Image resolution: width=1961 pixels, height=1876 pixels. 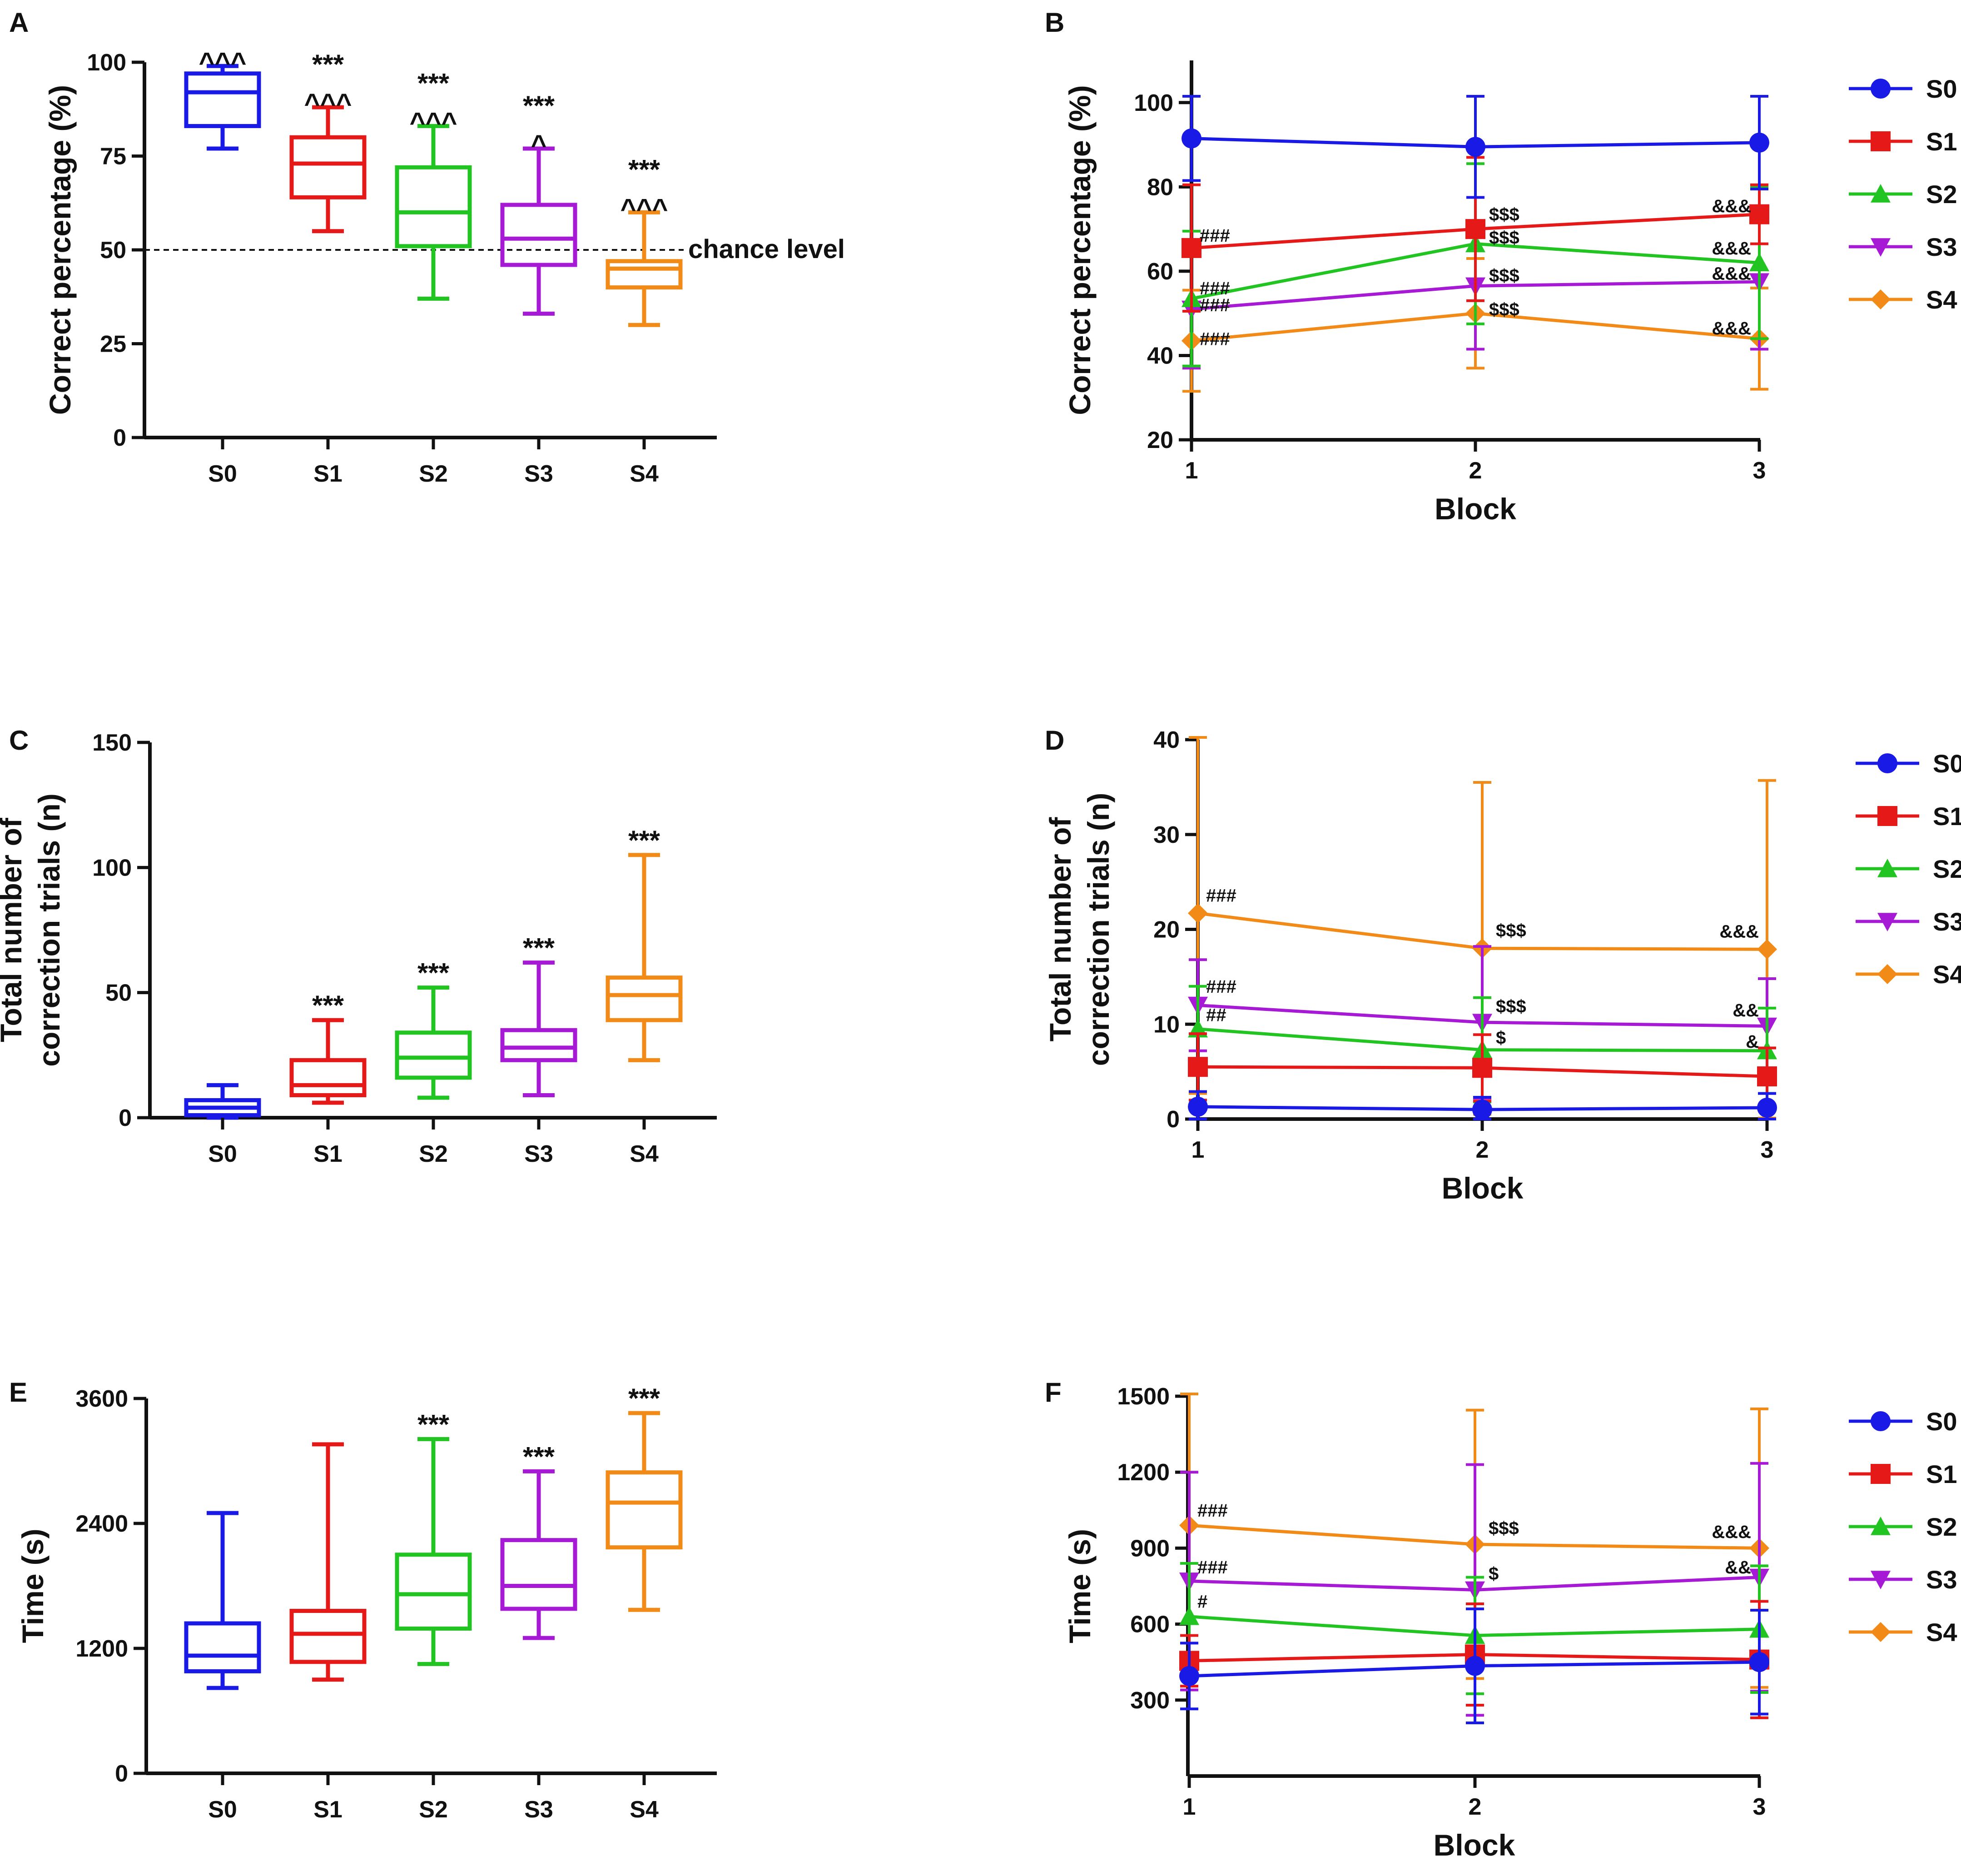 I want to click on panel-letter: B, so click(x=1054, y=22).